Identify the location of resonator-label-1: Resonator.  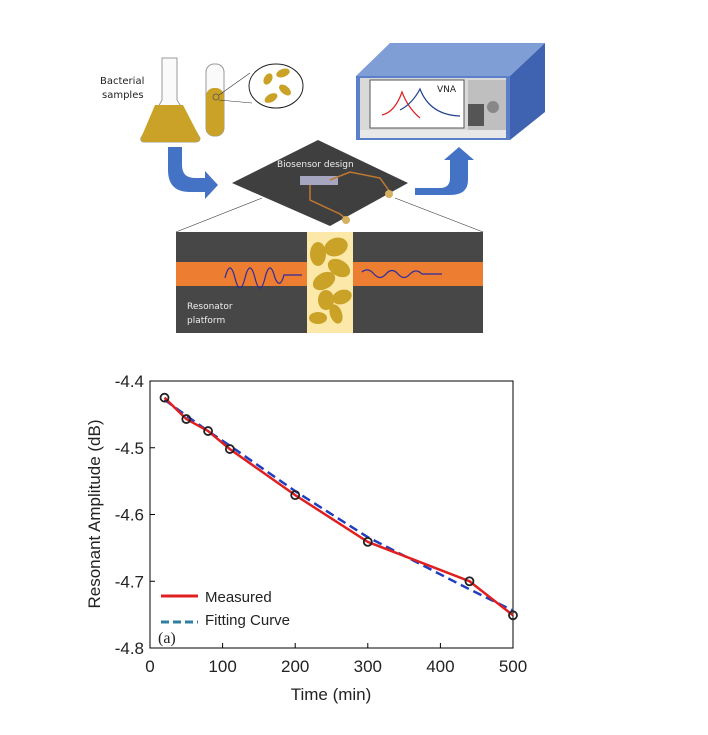
(210, 307).